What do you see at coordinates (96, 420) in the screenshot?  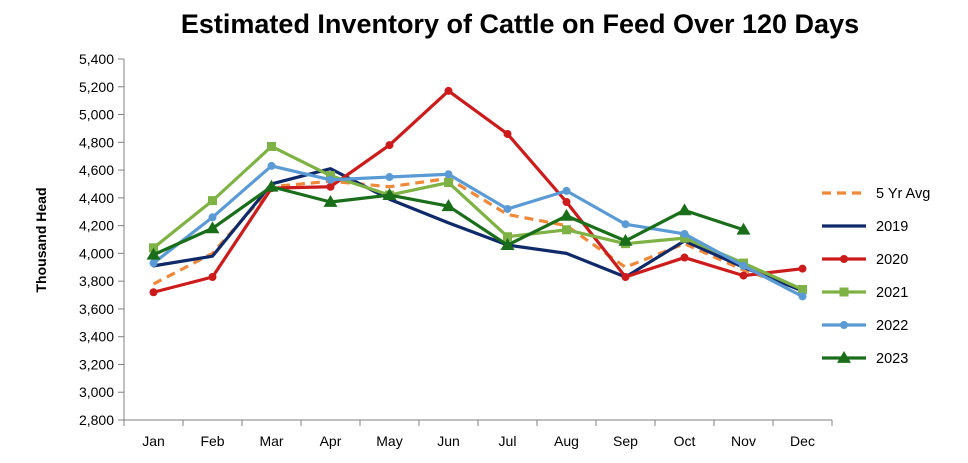 I see `y-tick-label: 2,800` at bounding box center [96, 420].